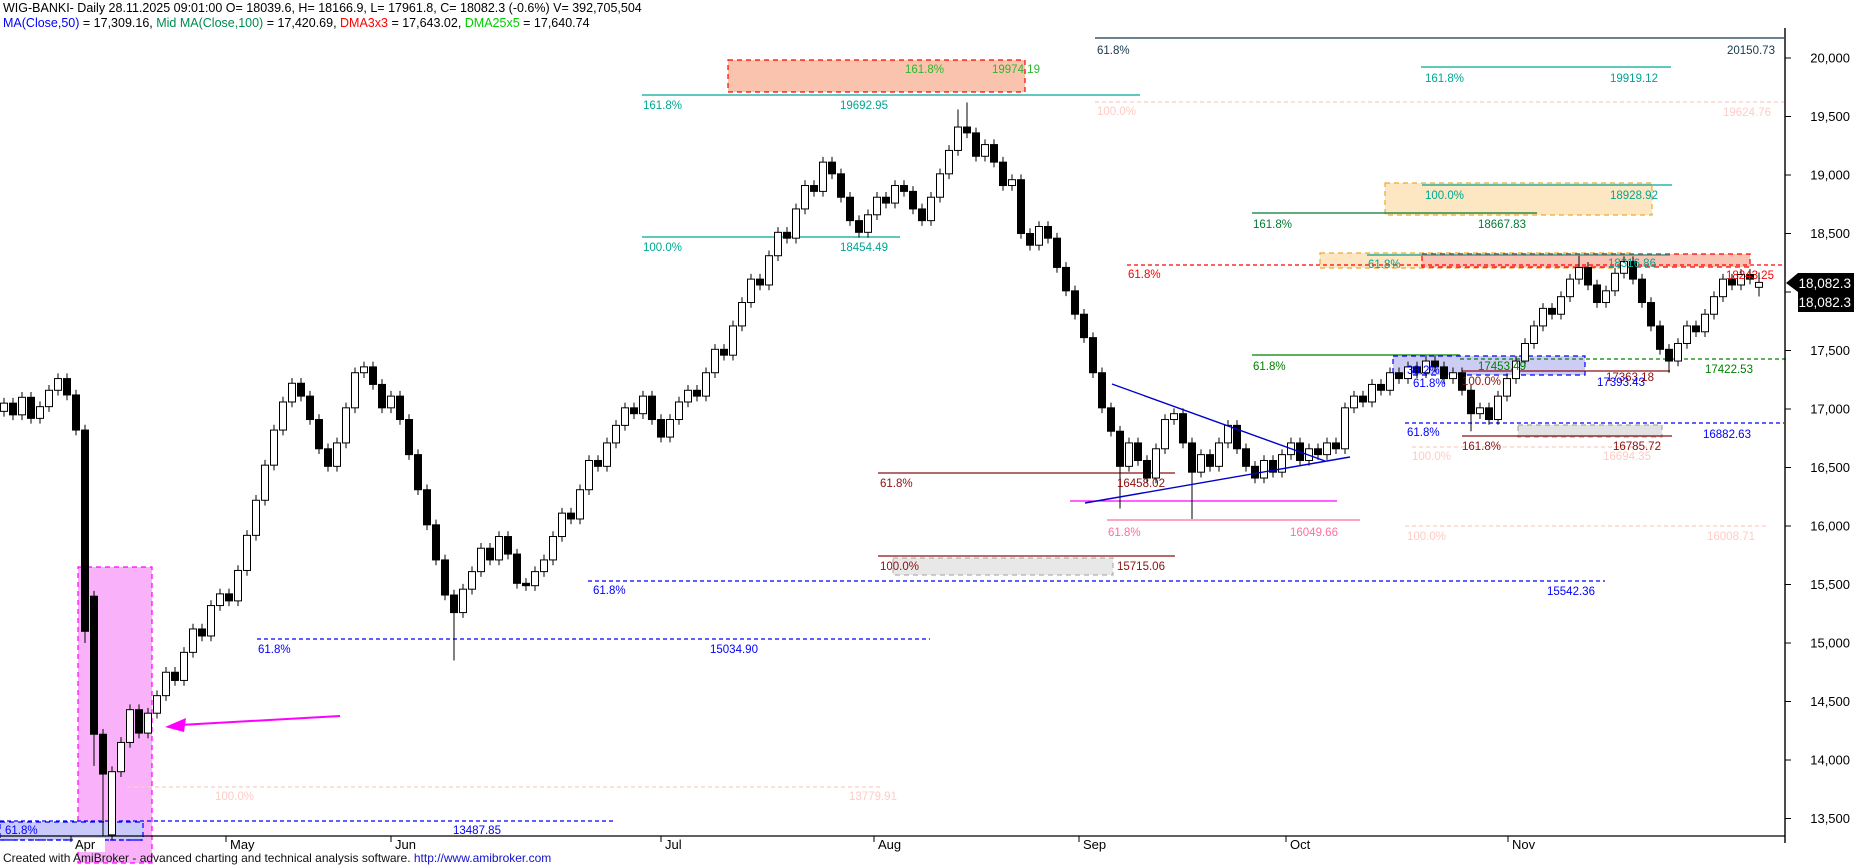 This screenshot has height=868, width=1854. Describe the element at coordinates (1830, 701) in the screenshot. I see `y-axis-label-11: 14,500` at that location.